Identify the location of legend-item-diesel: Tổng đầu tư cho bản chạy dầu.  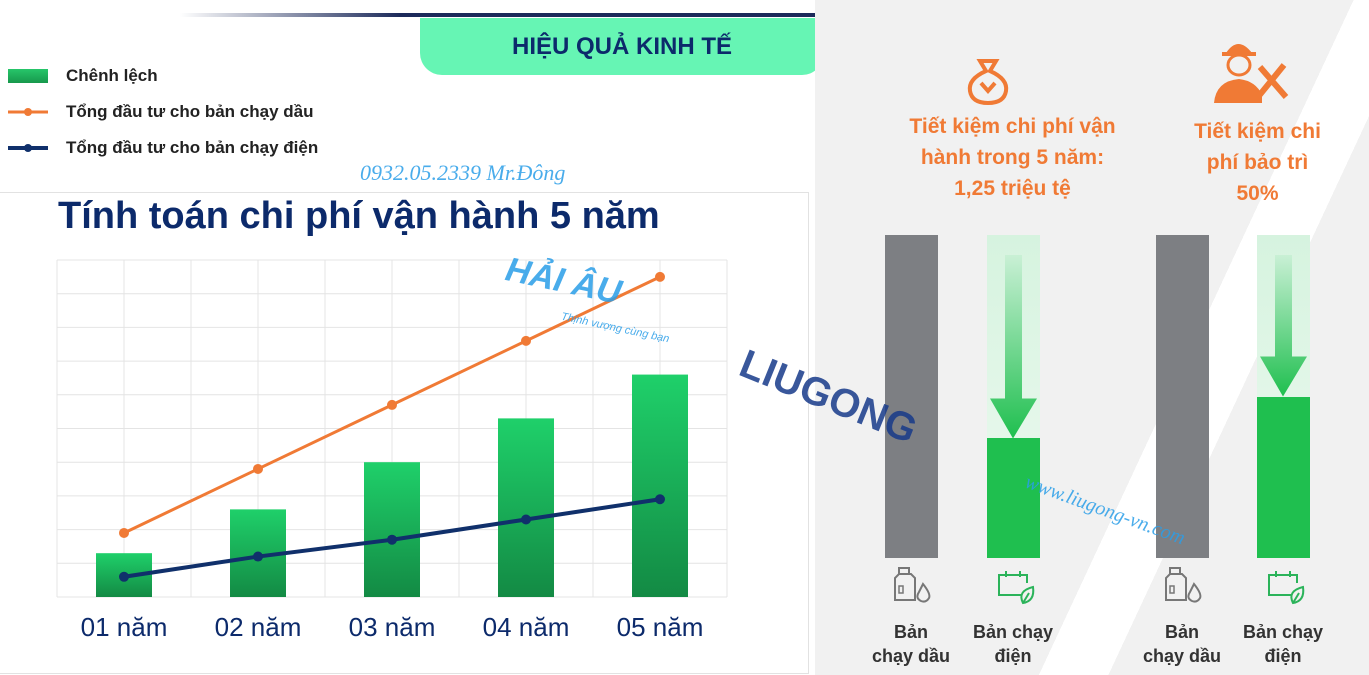
(163, 112).